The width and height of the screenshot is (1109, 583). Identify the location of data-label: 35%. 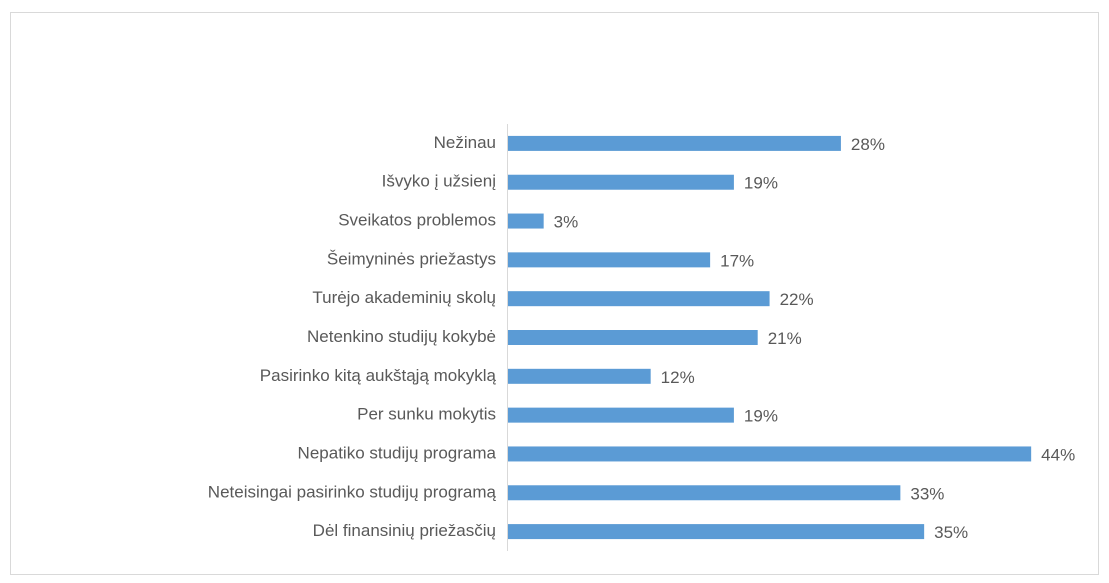
(951, 532).